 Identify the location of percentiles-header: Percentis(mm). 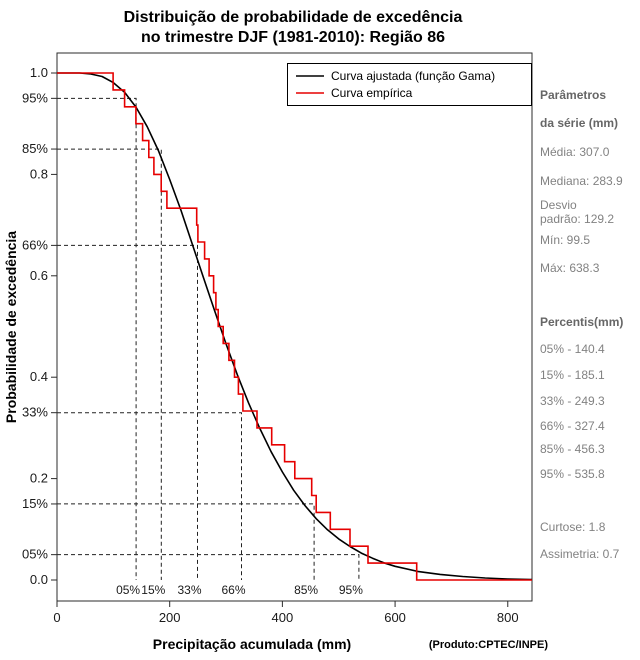
(582, 322).